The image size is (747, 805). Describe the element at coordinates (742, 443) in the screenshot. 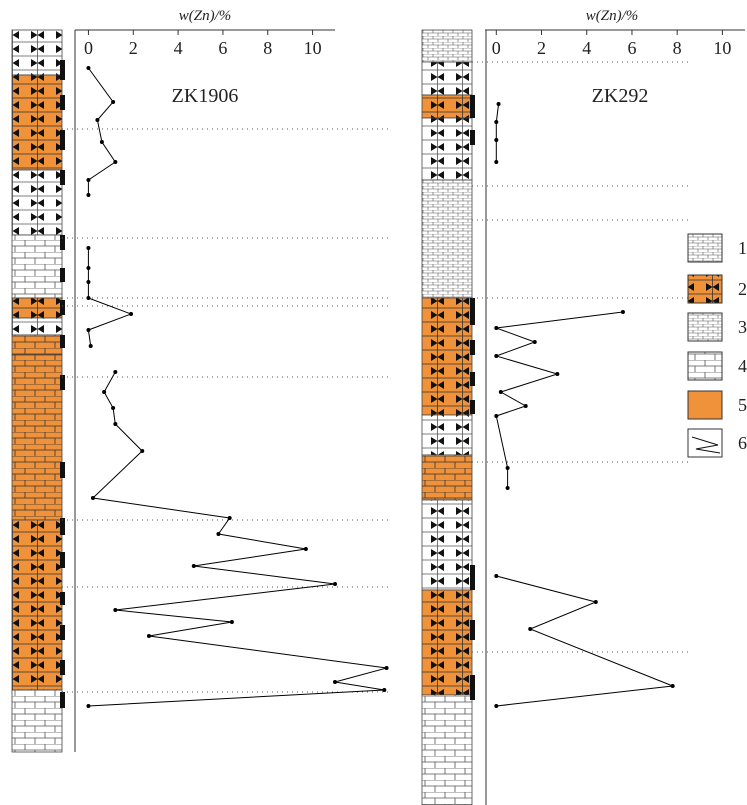

I see `legend-label: 6` at that location.